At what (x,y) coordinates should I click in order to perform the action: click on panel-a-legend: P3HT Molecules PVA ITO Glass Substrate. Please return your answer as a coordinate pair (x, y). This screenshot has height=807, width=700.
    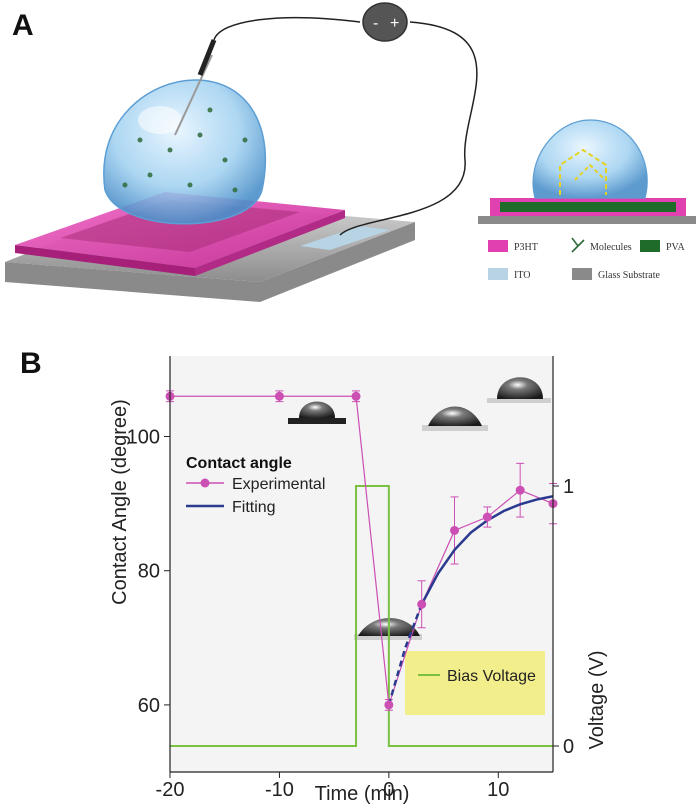
    Looking at the image, I should click on (586, 259).